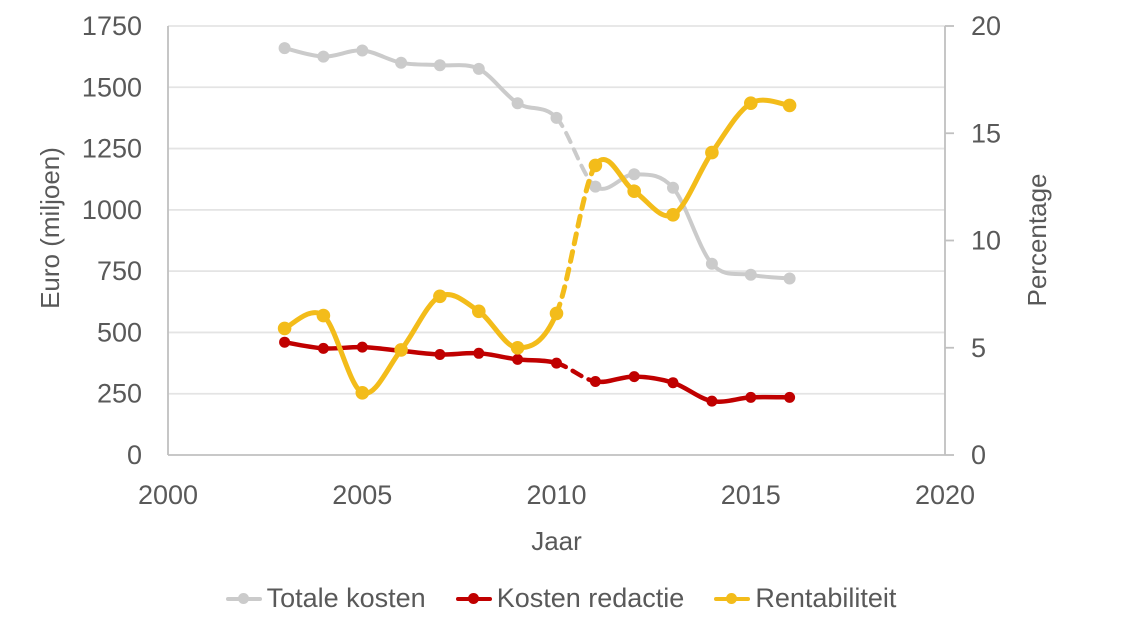  Describe the element at coordinates (945, 495) in the screenshot. I see `x-axis-tick-label: 2020` at that location.